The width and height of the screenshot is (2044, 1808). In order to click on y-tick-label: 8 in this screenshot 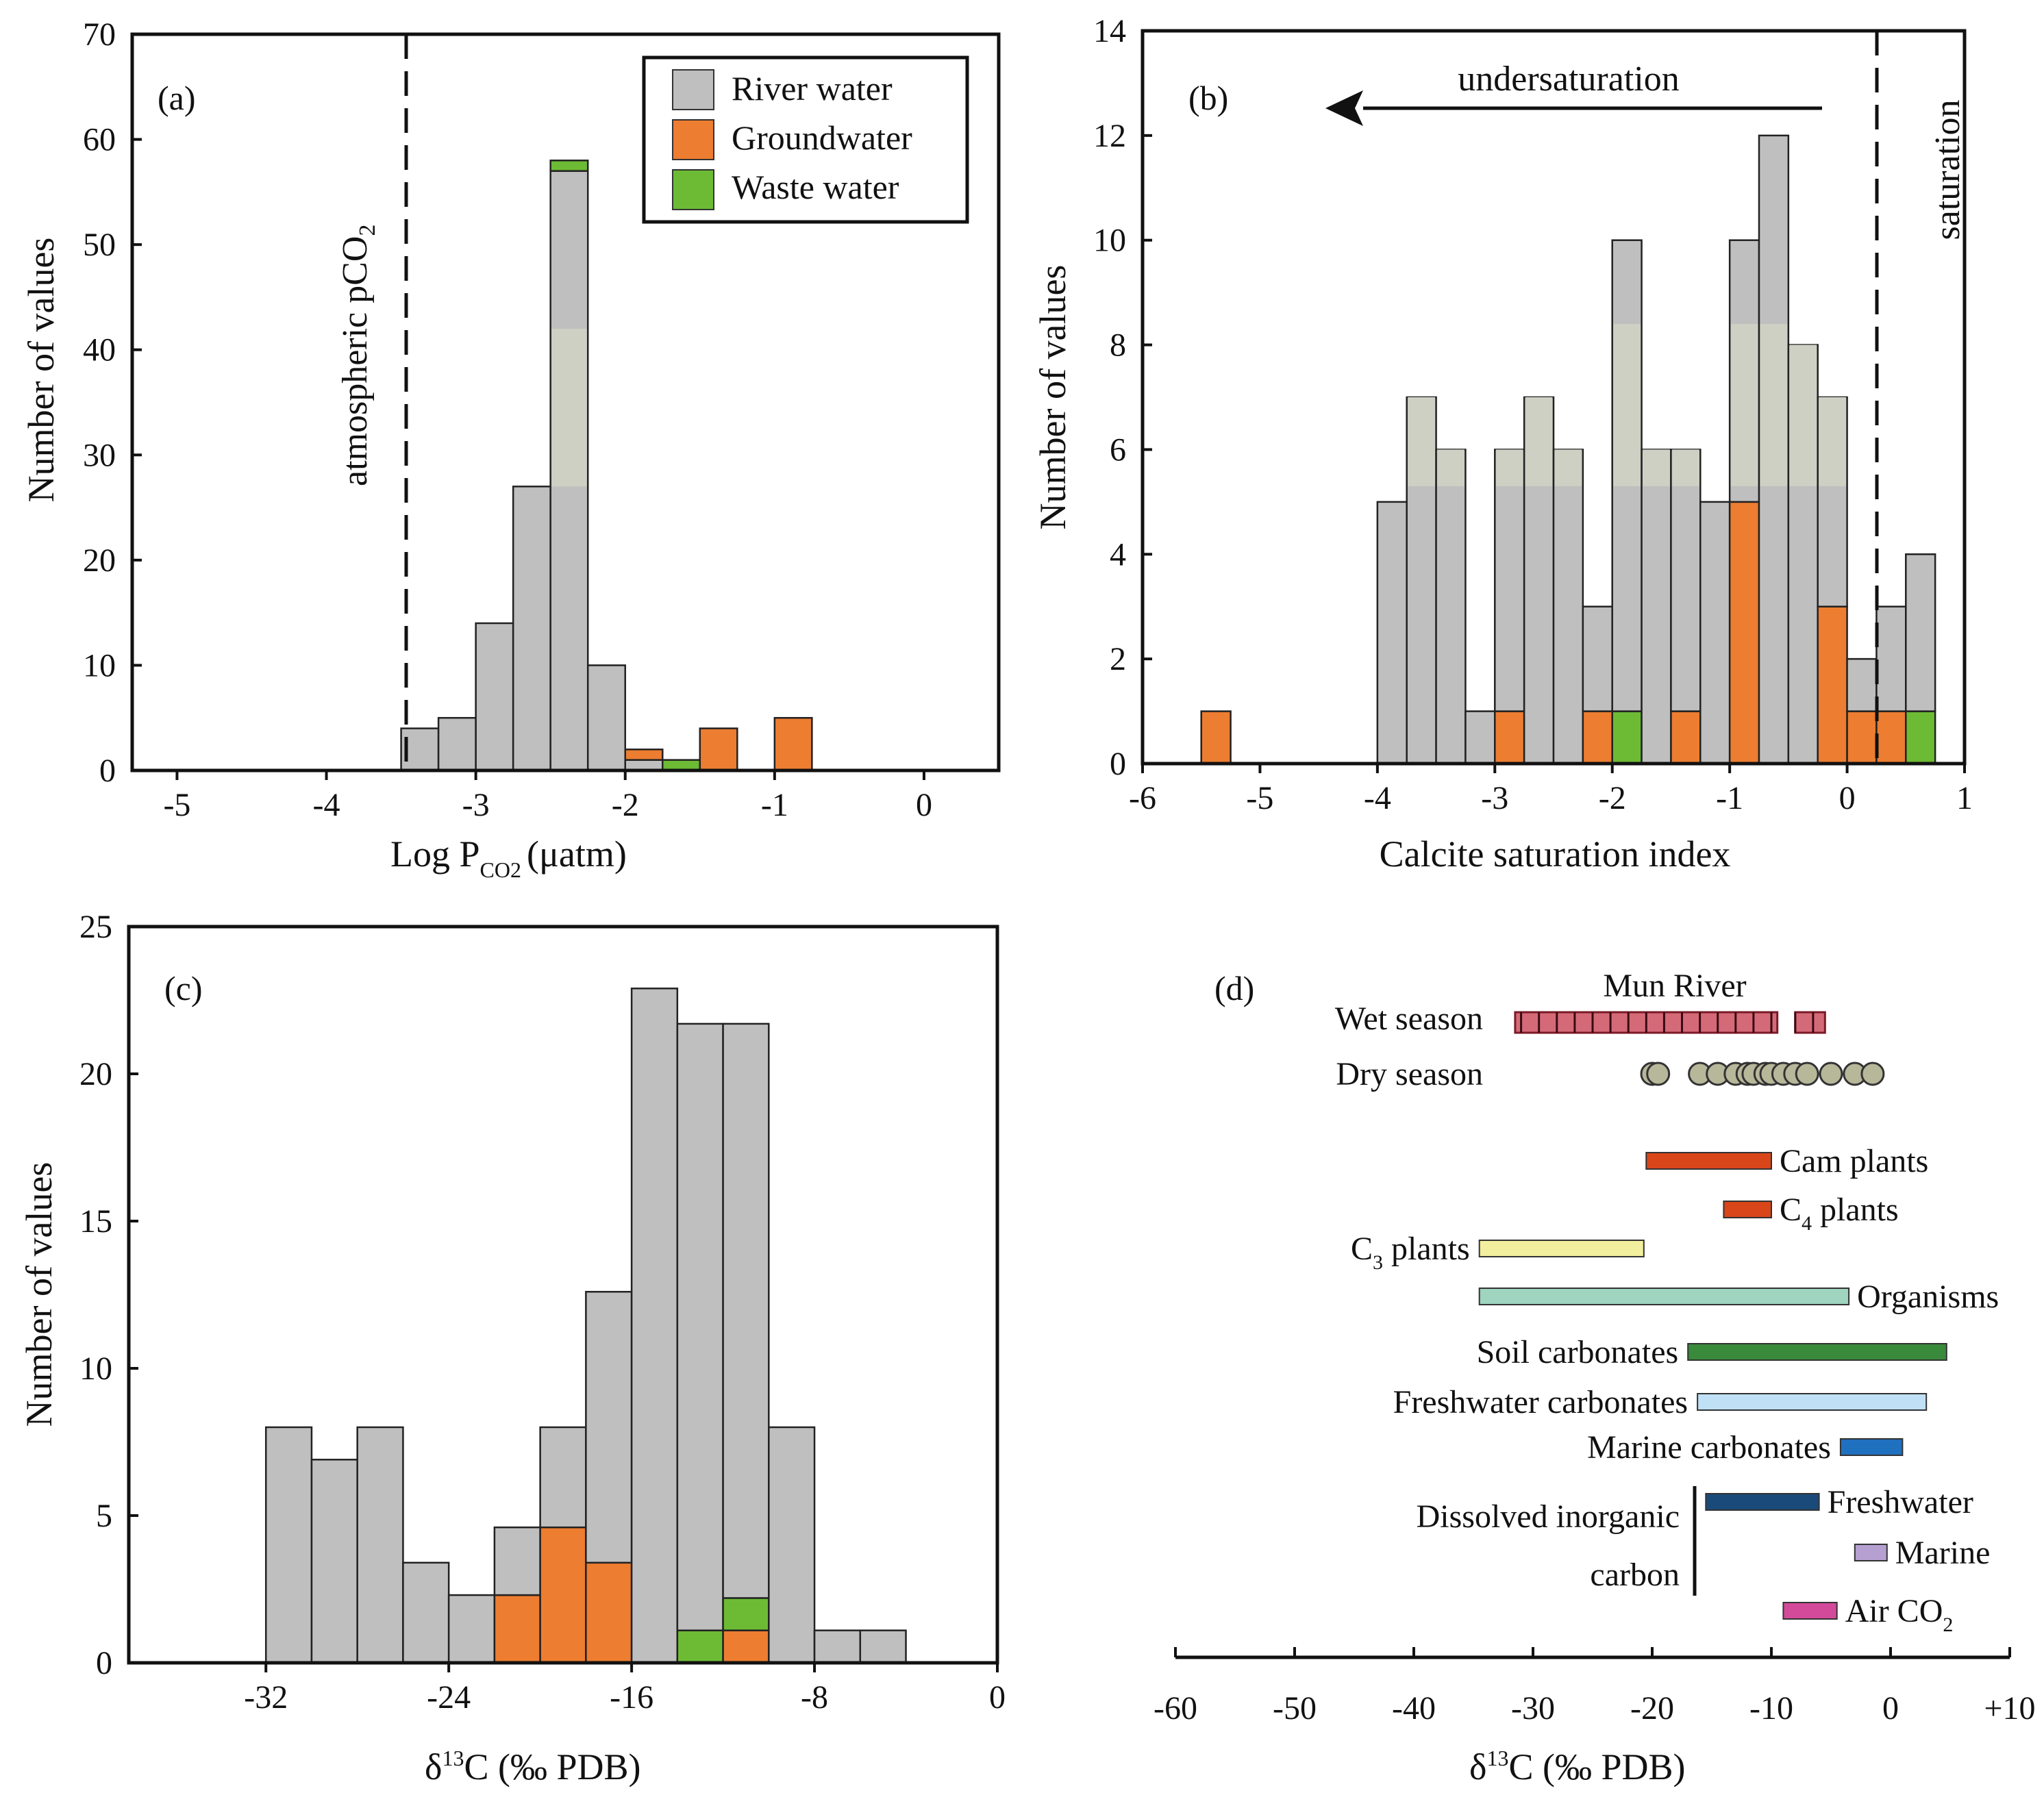, I will do `click(1118, 345)`.